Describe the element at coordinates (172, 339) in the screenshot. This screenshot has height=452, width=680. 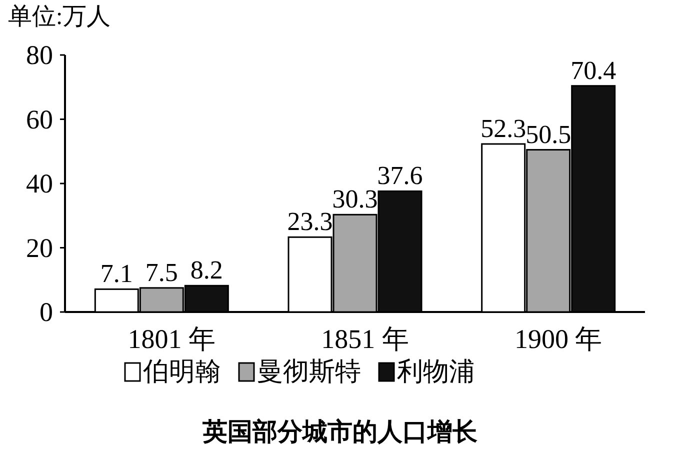
I see `x-tick-label: 1801 年` at that location.